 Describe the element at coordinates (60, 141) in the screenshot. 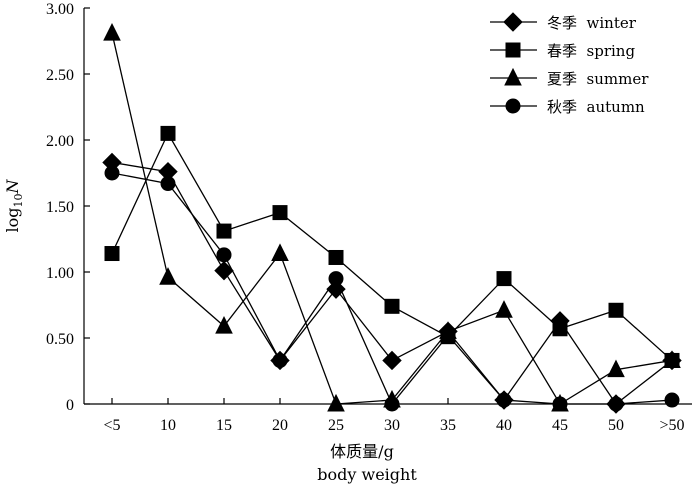

I see `y-tick-label: 2.00` at that location.